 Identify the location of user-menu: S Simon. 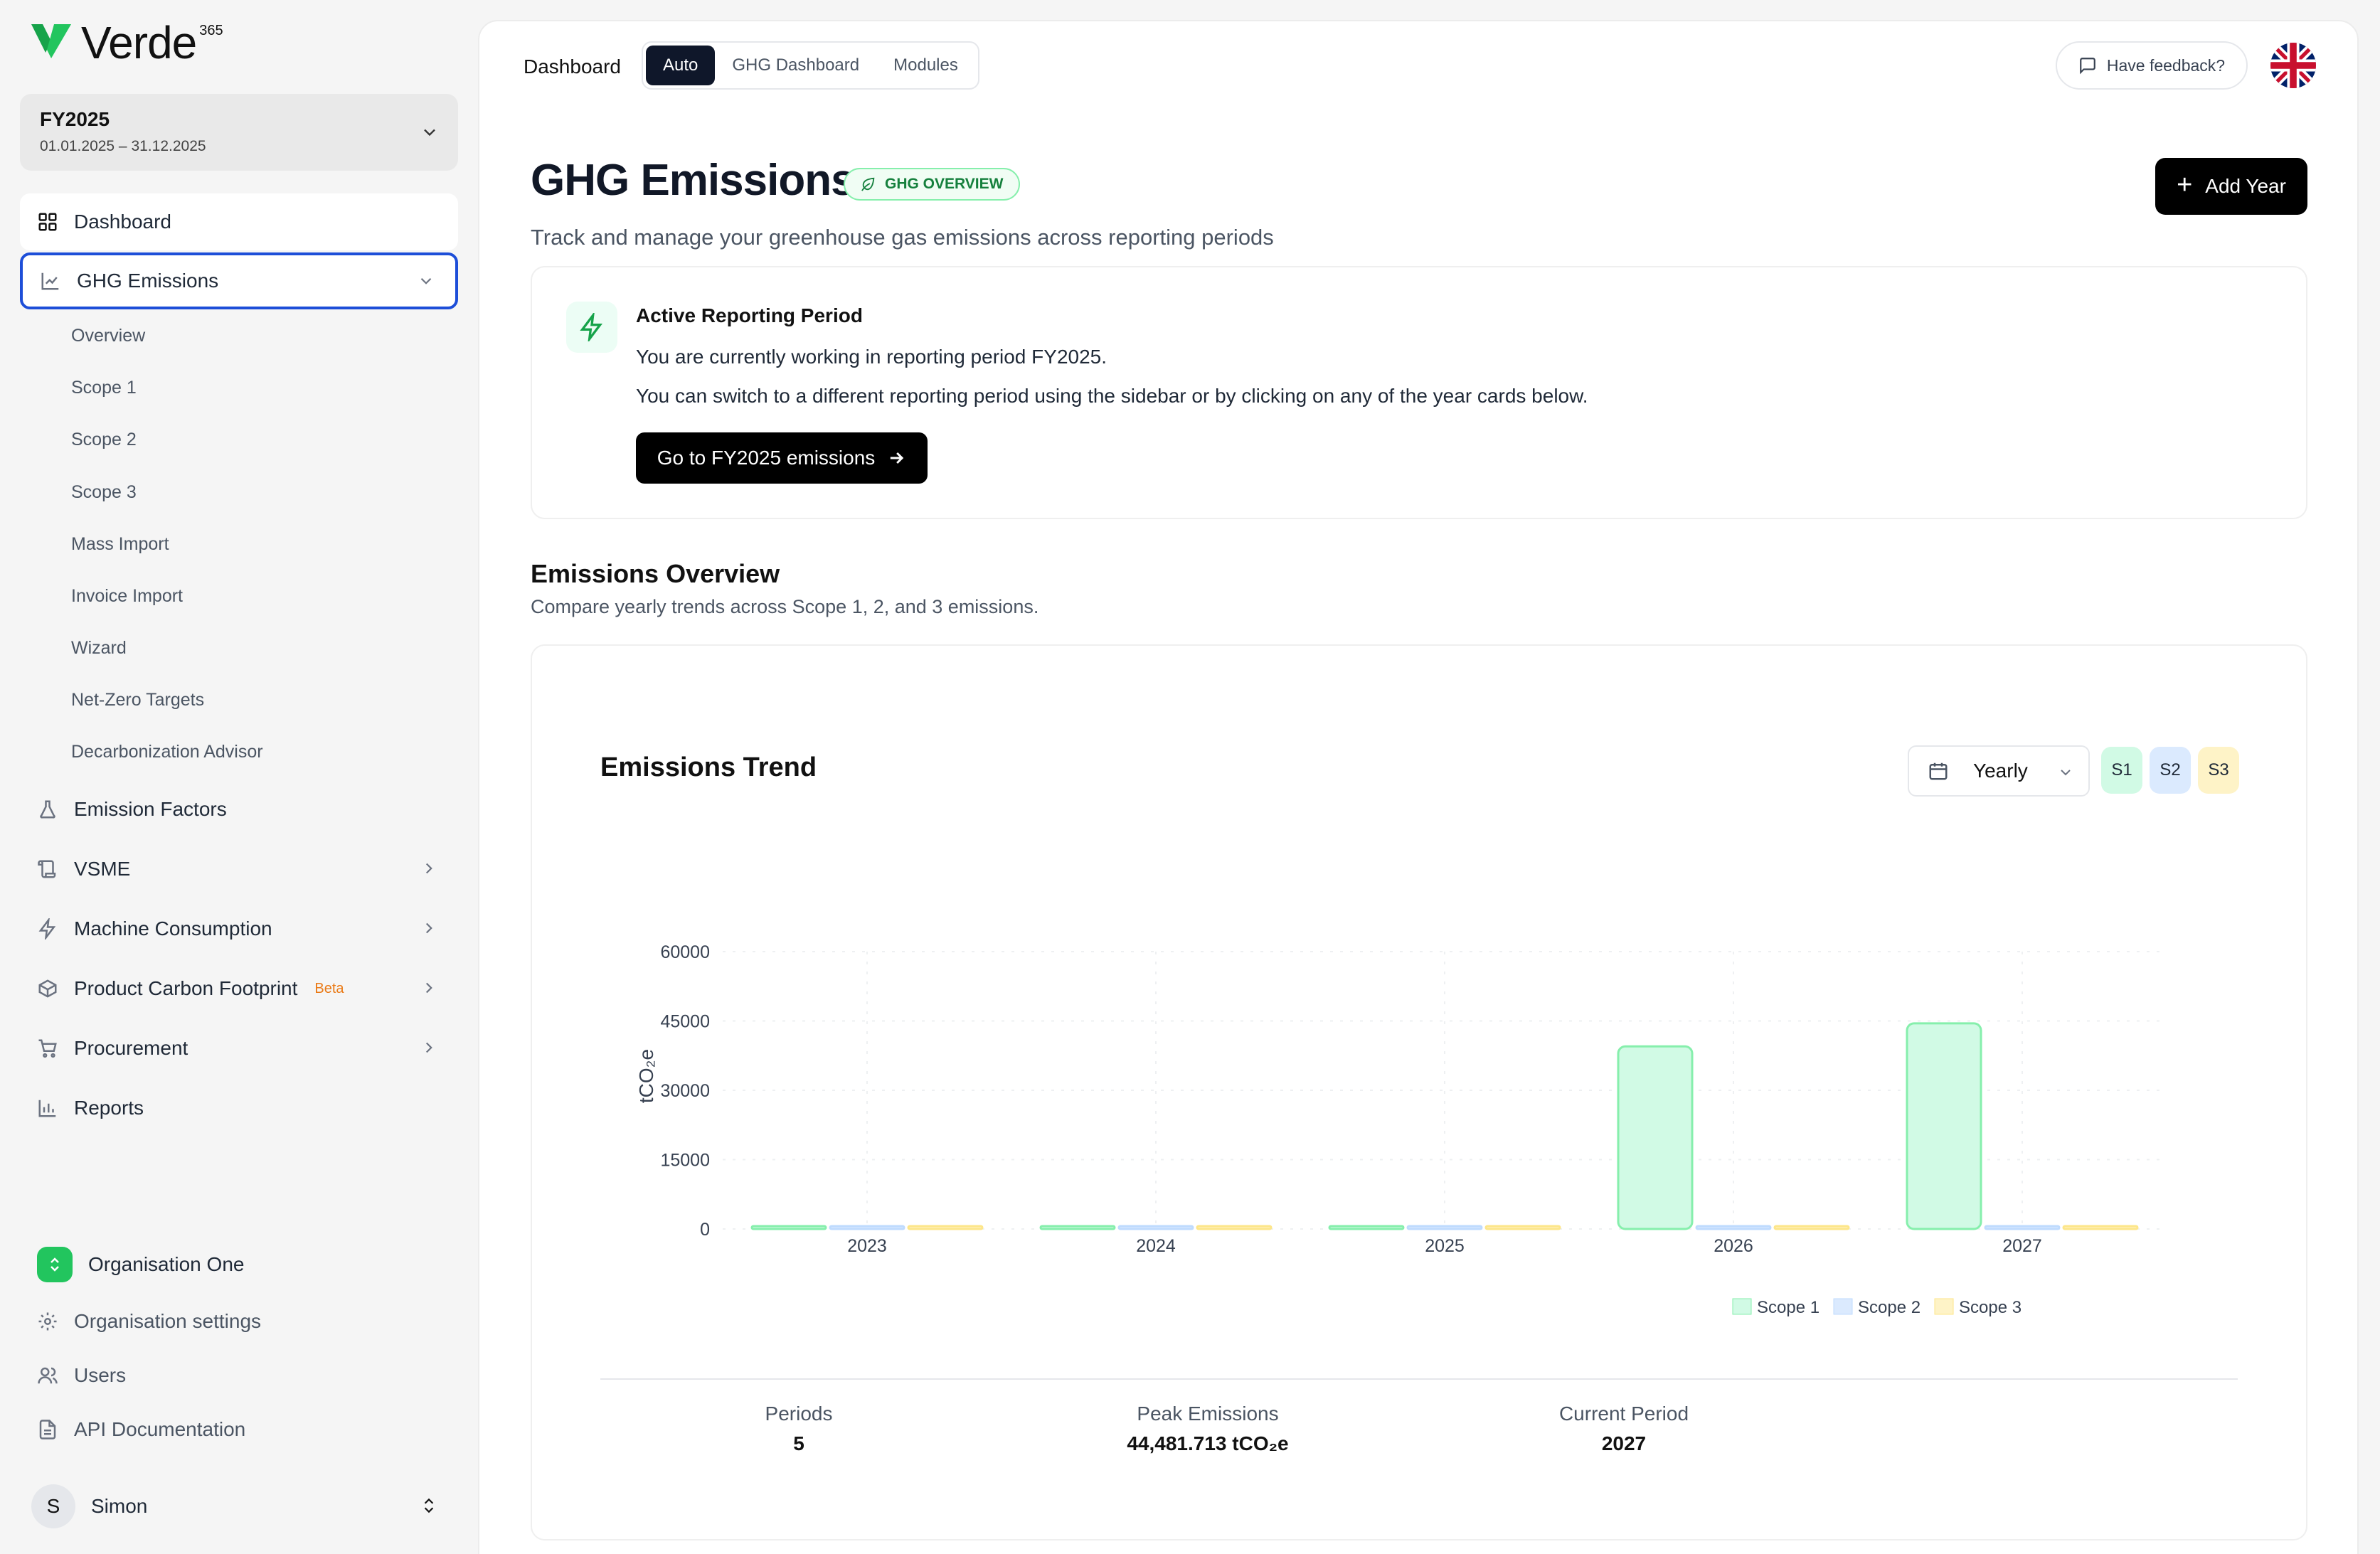
(239, 1506).